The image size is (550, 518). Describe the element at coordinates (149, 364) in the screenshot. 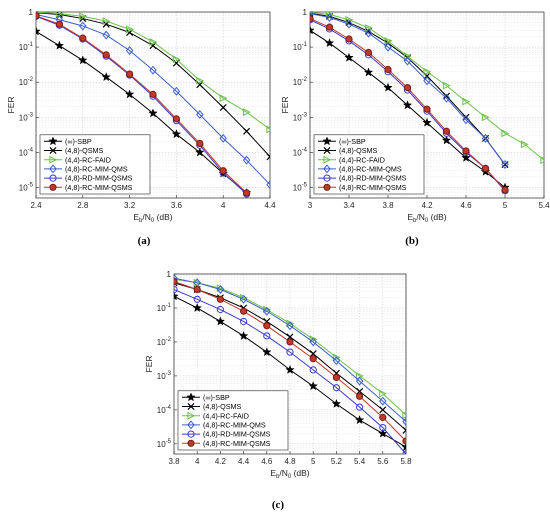

I see `y-axis-label: FER` at that location.